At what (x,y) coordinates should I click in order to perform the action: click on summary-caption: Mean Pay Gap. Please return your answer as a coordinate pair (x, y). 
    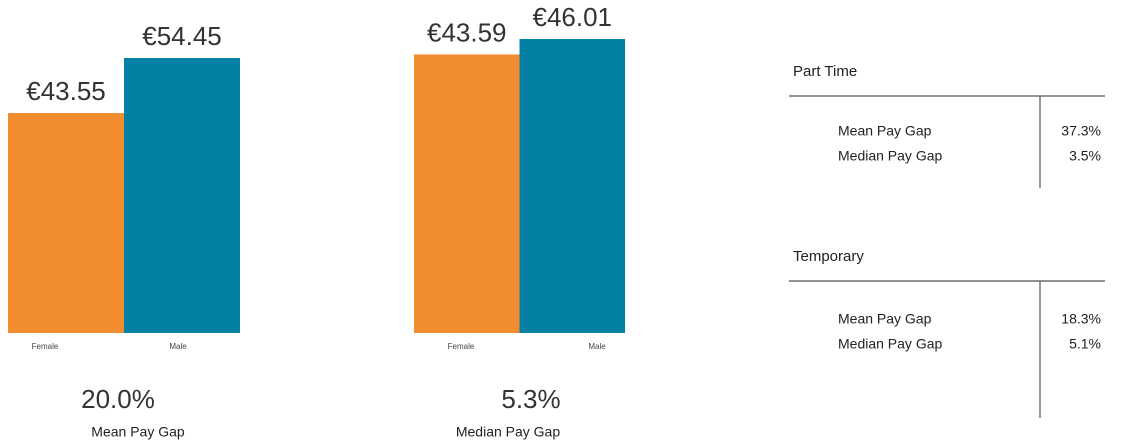
    Looking at the image, I should click on (138, 432).